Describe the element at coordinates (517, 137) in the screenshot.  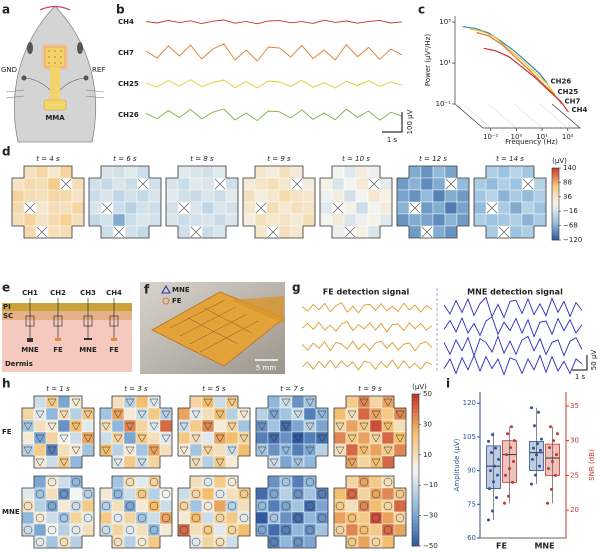
I see `x-tick-label: 10⁰` at that location.